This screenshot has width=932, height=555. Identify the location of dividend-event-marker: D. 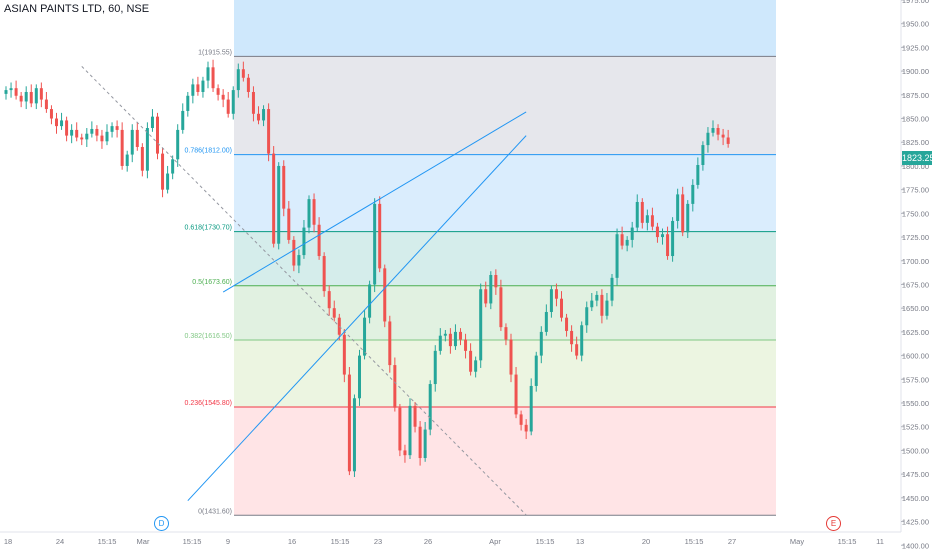
(161, 523).